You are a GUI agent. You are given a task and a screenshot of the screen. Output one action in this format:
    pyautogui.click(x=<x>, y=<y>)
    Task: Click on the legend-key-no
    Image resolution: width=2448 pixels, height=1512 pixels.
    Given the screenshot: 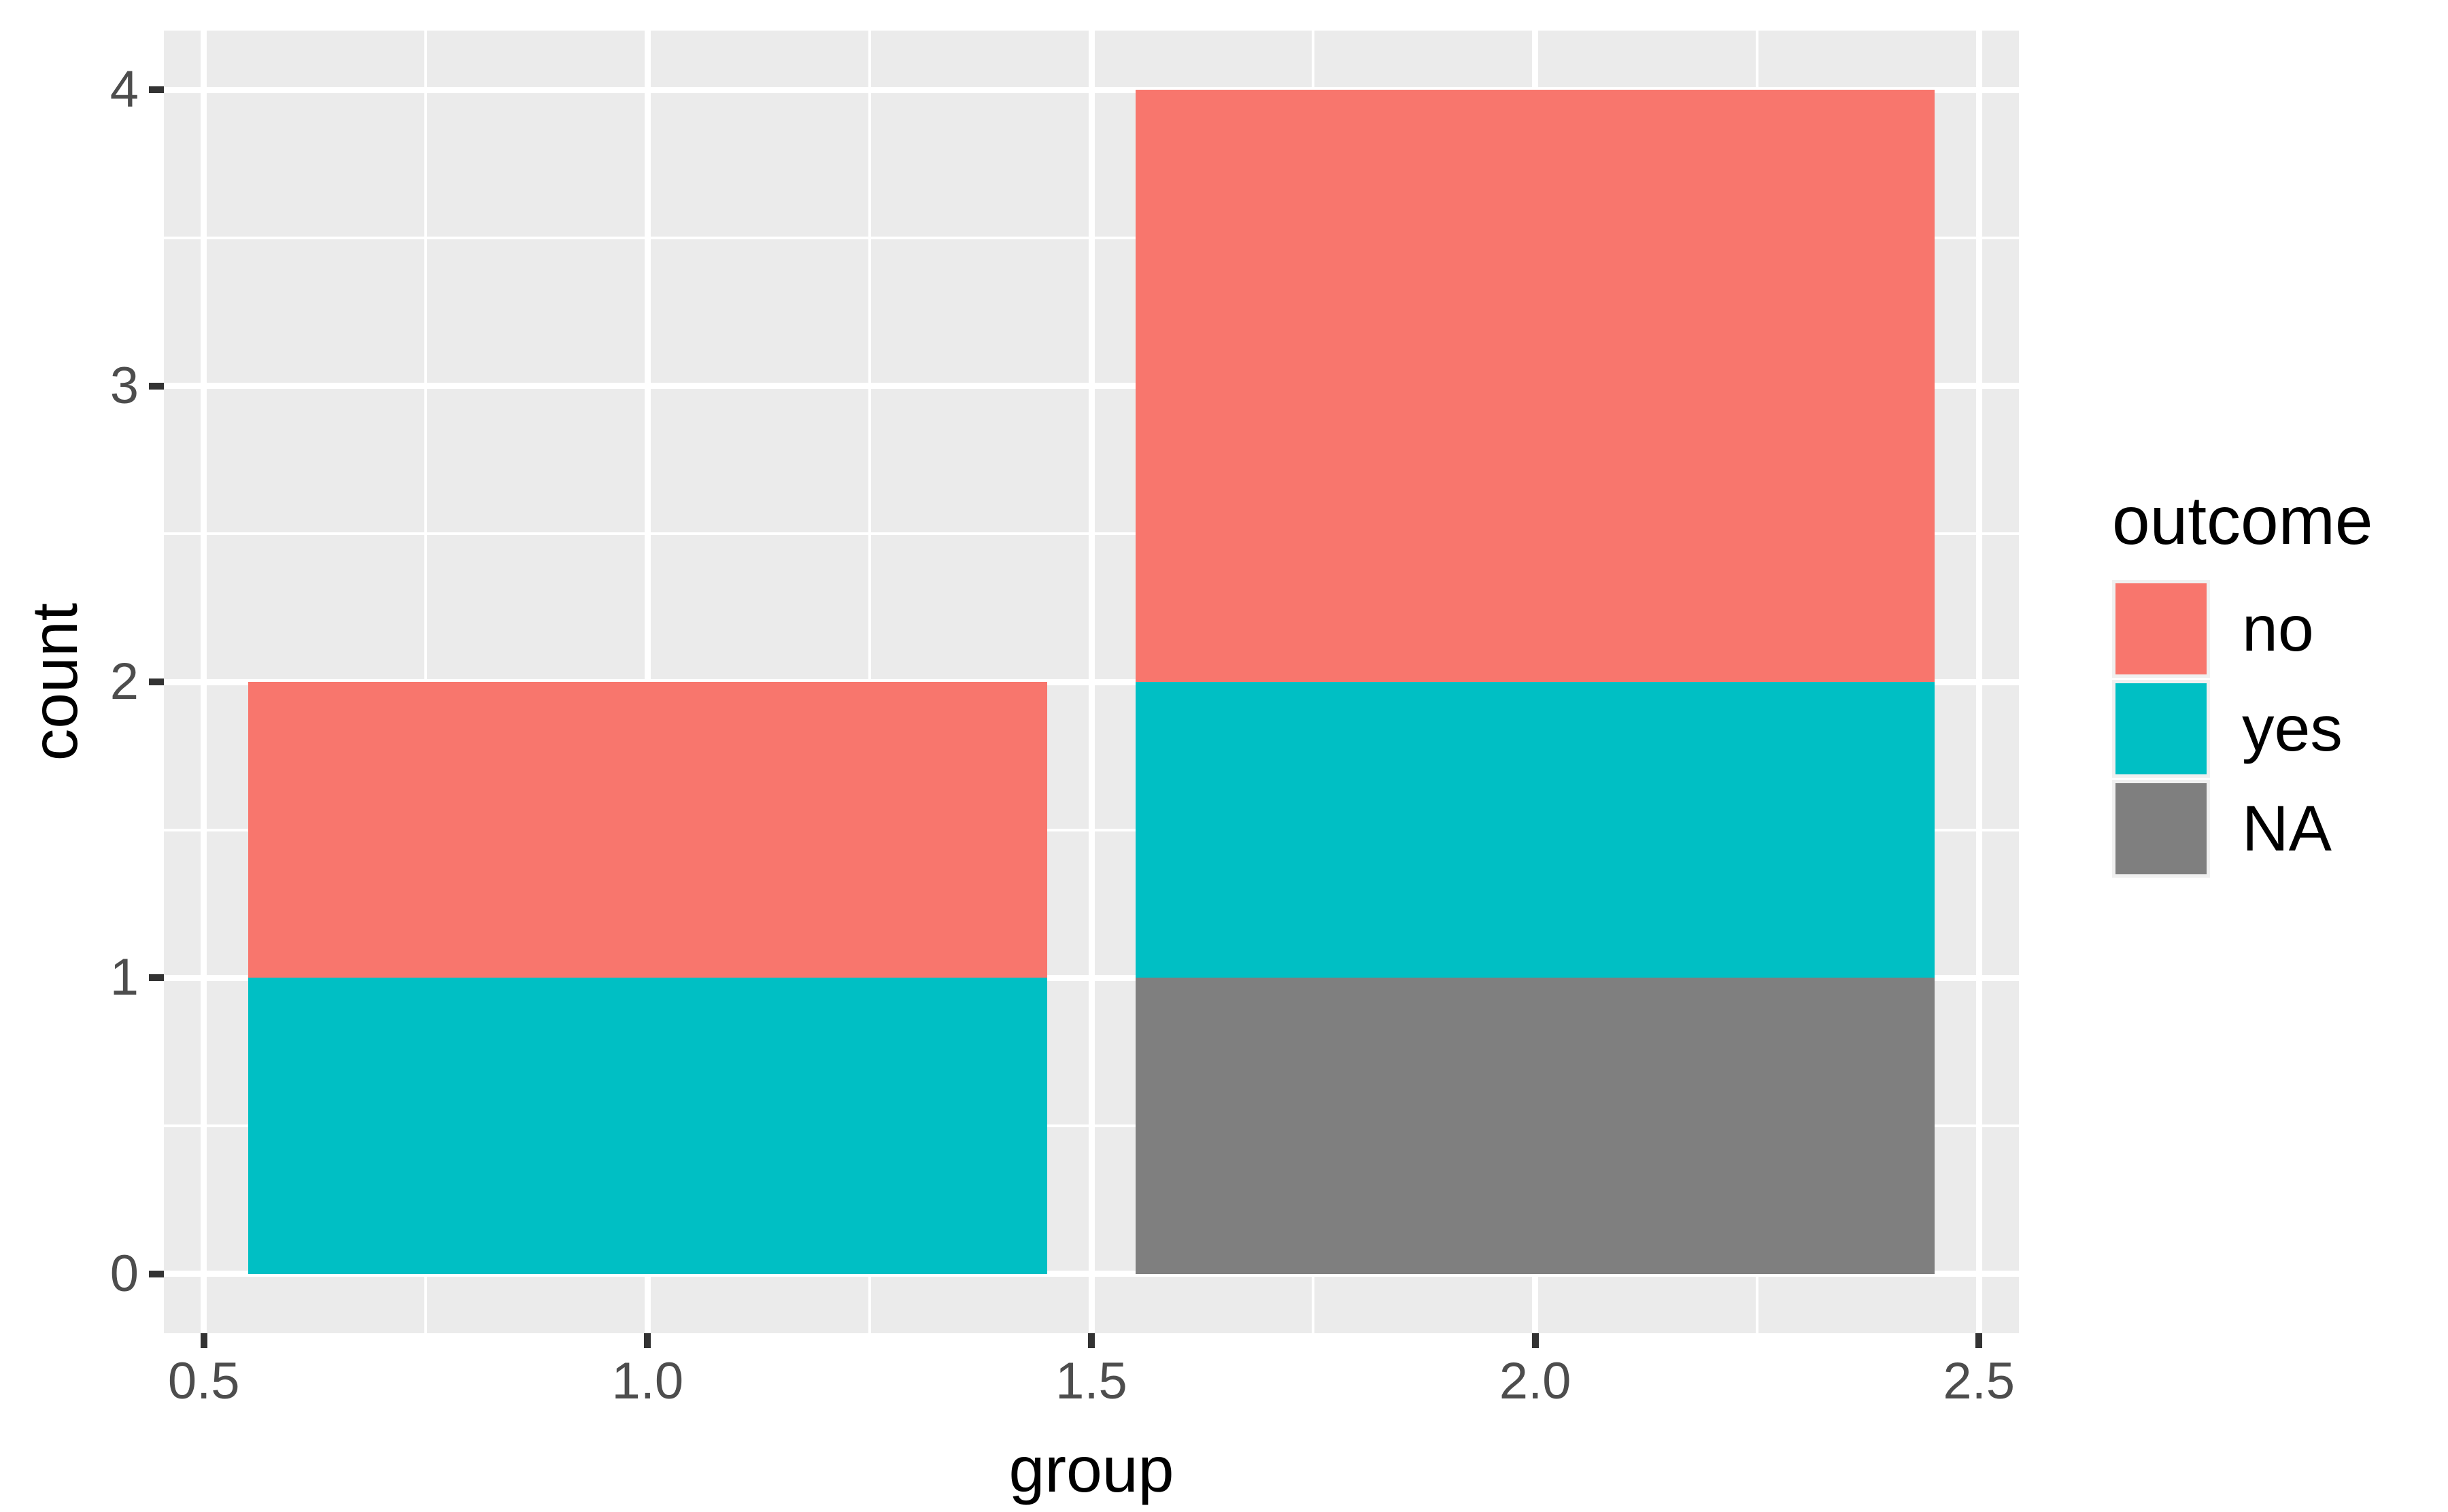 What is the action you would take?
    pyautogui.click(x=2161, y=629)
    